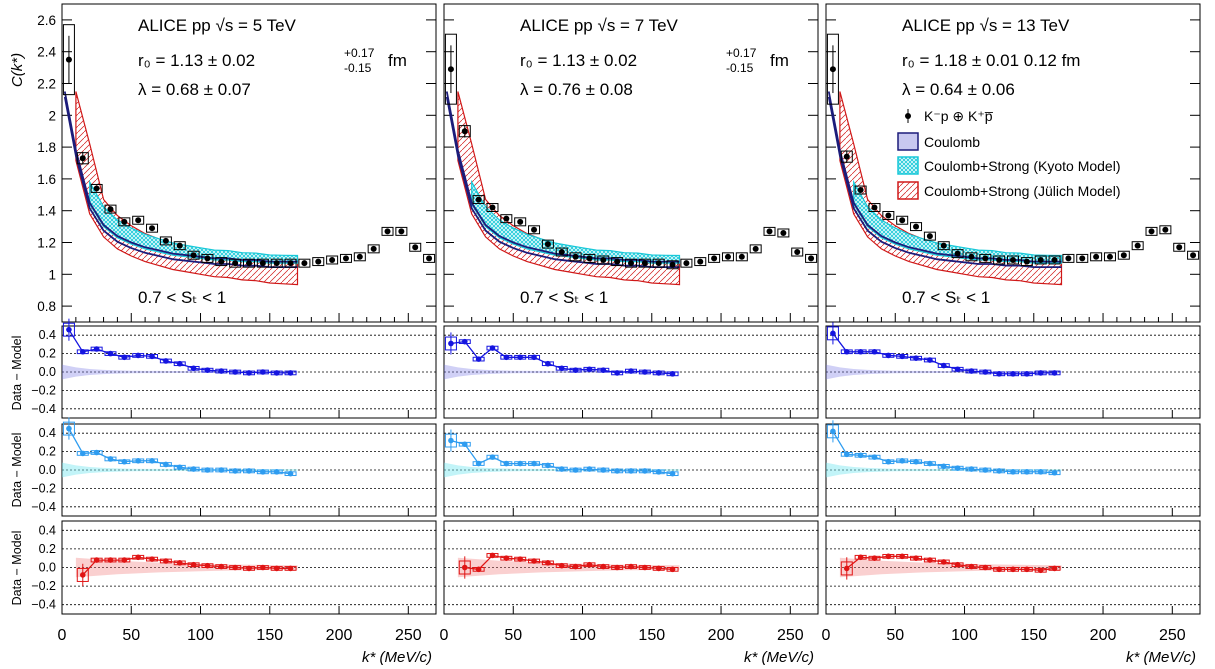  Describe the element at coordinates (269, 635) in the screenshot. I see `x-tick-label: 150` at that location.